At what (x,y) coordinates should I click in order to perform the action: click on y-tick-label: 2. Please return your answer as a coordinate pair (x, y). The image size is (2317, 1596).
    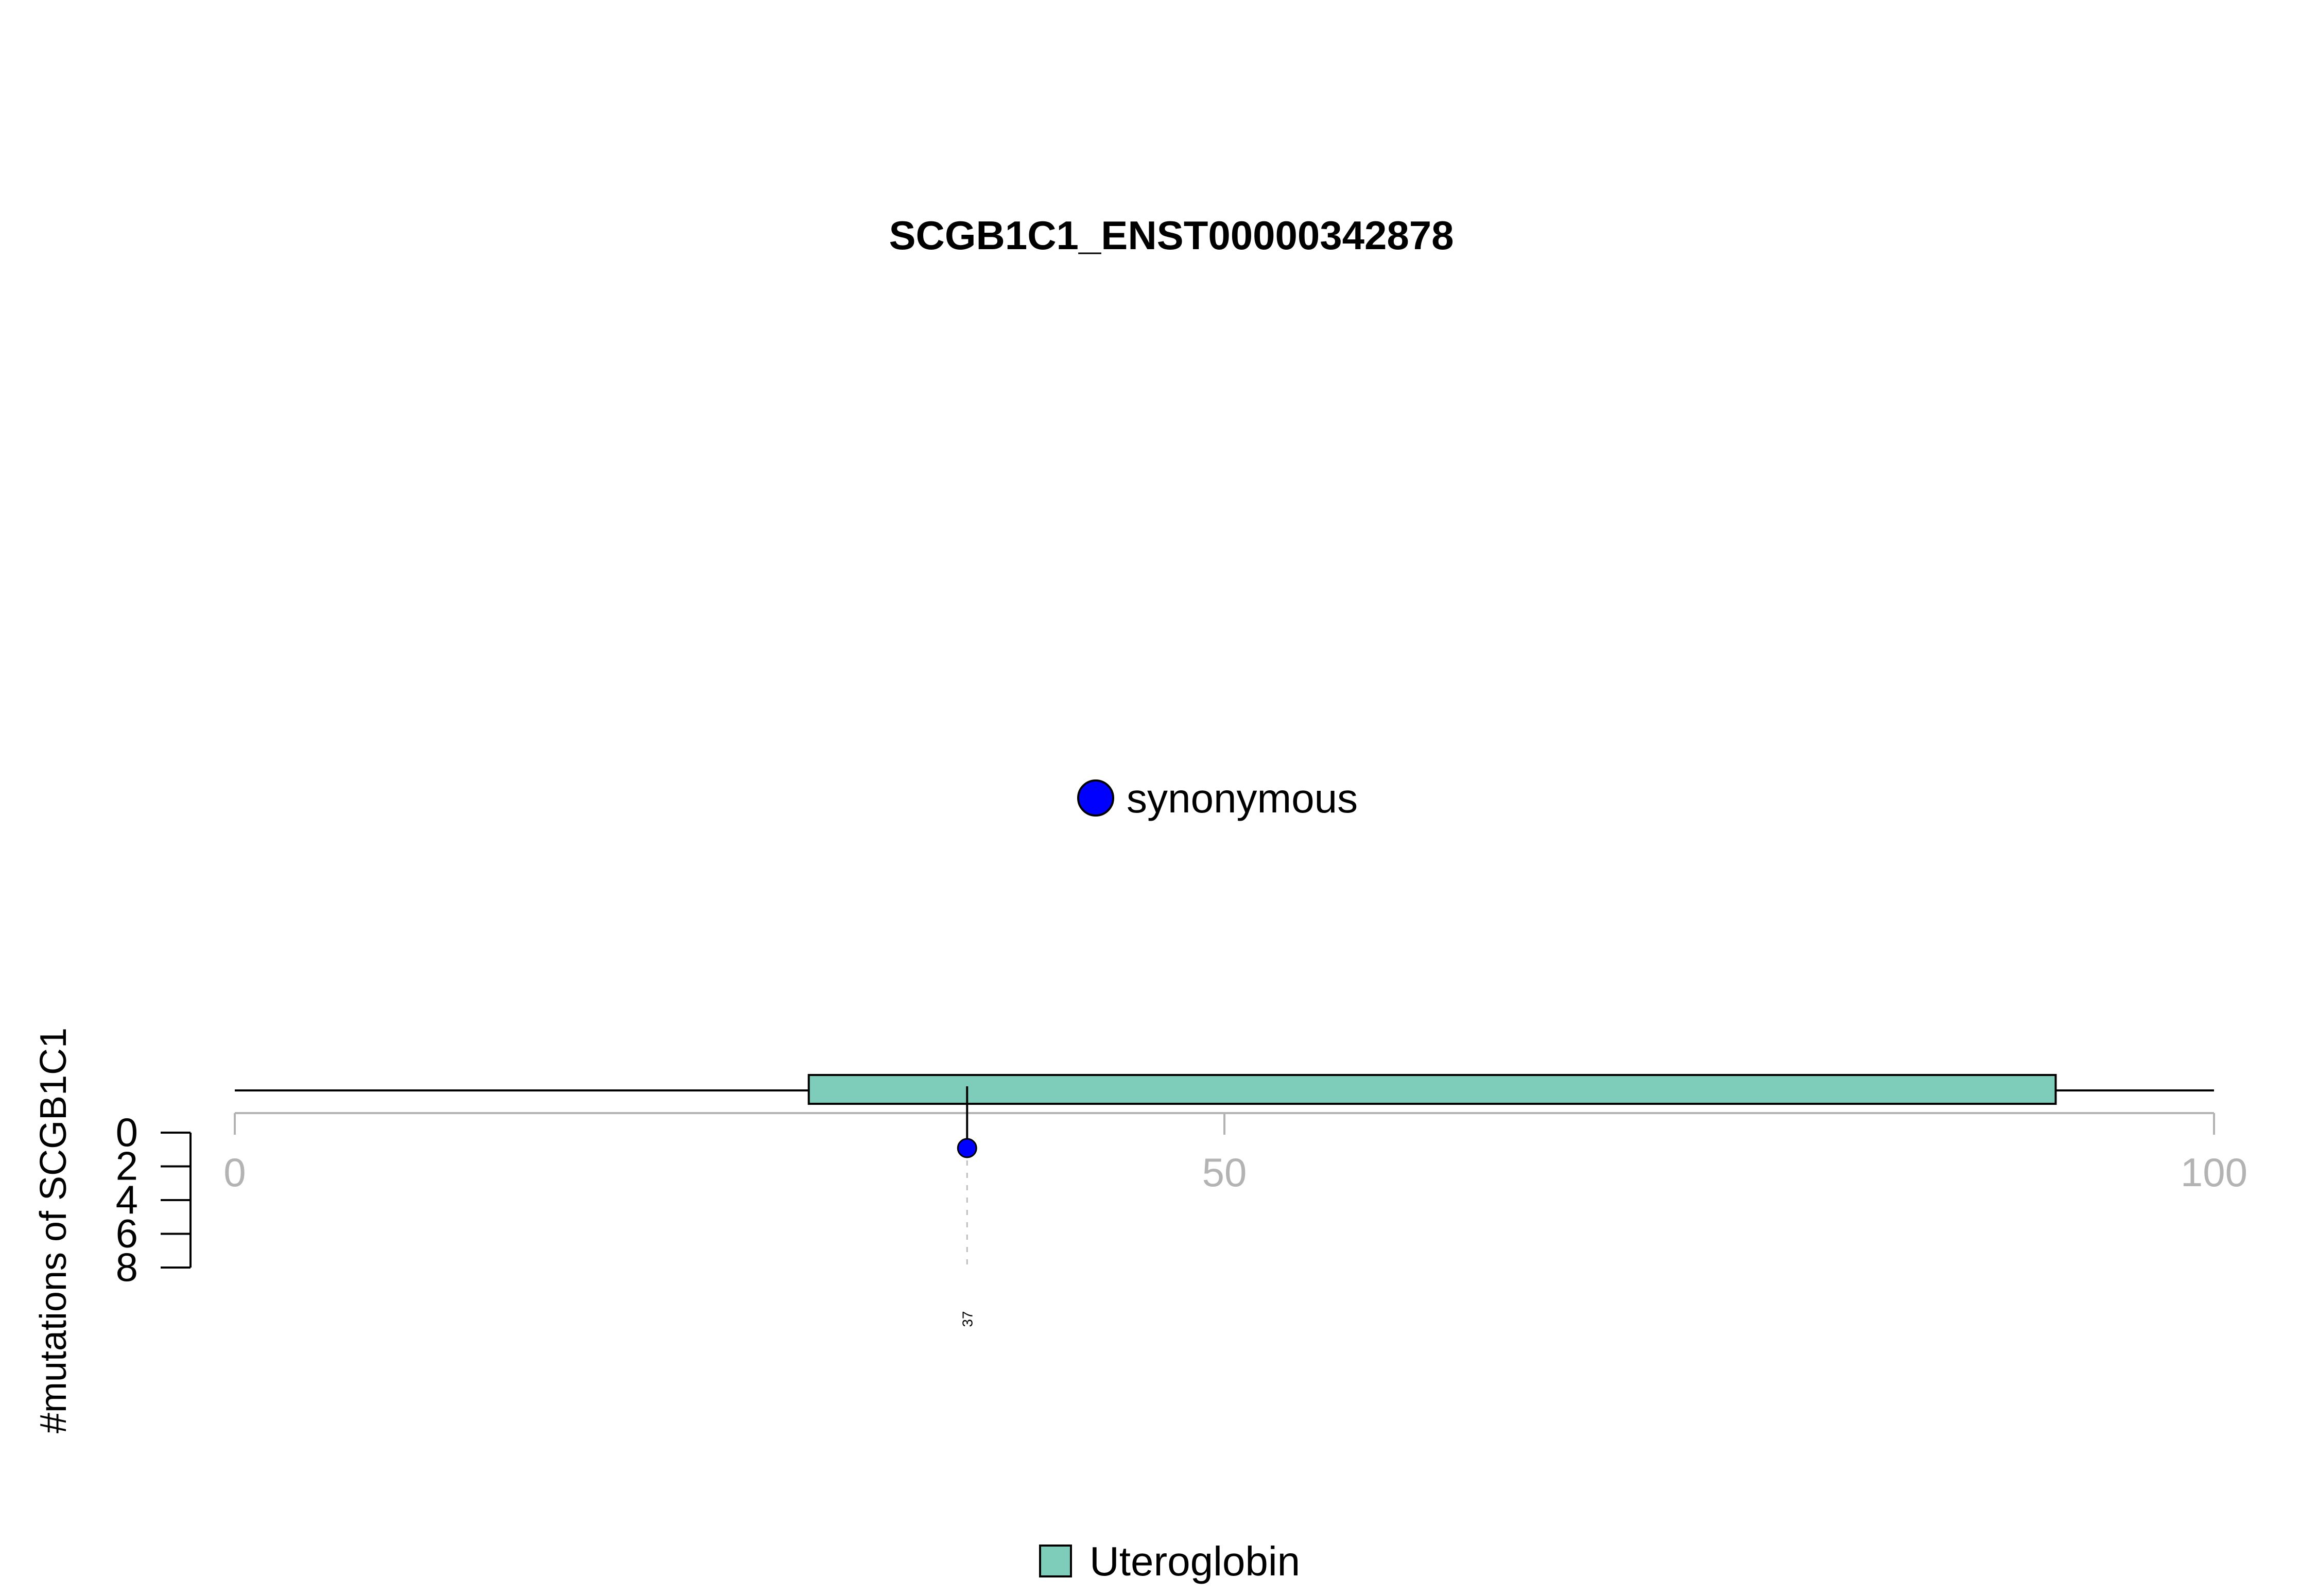
    Looking at the image, I should click on (127, 1166).